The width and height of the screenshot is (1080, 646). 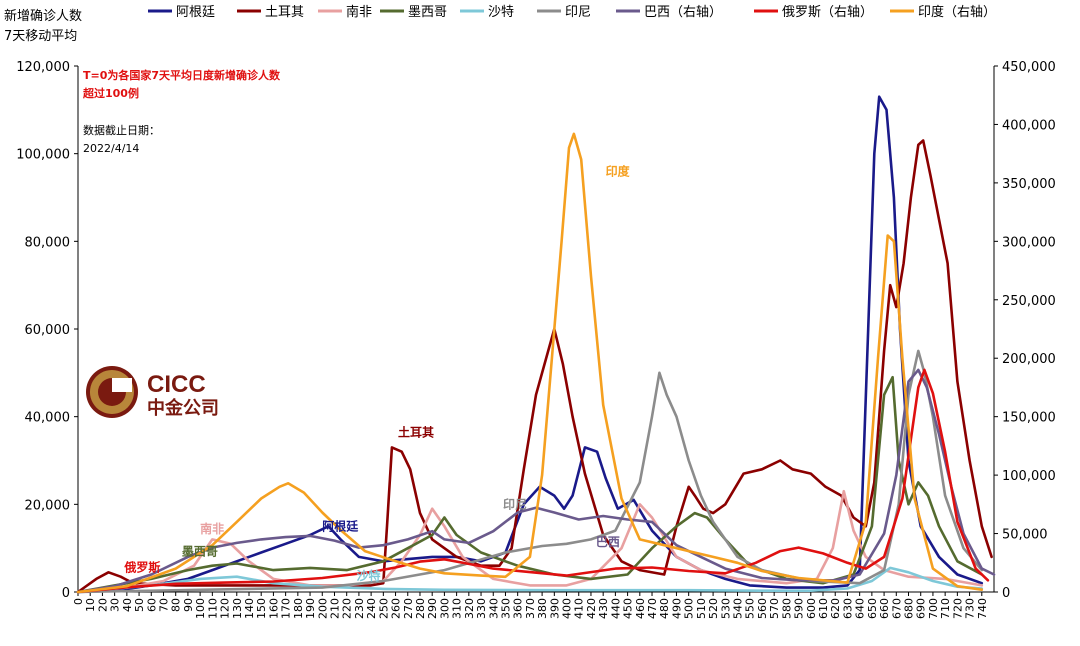 I want to click on legend-label: 巴西（右轴）, so click(x=683, y=12).